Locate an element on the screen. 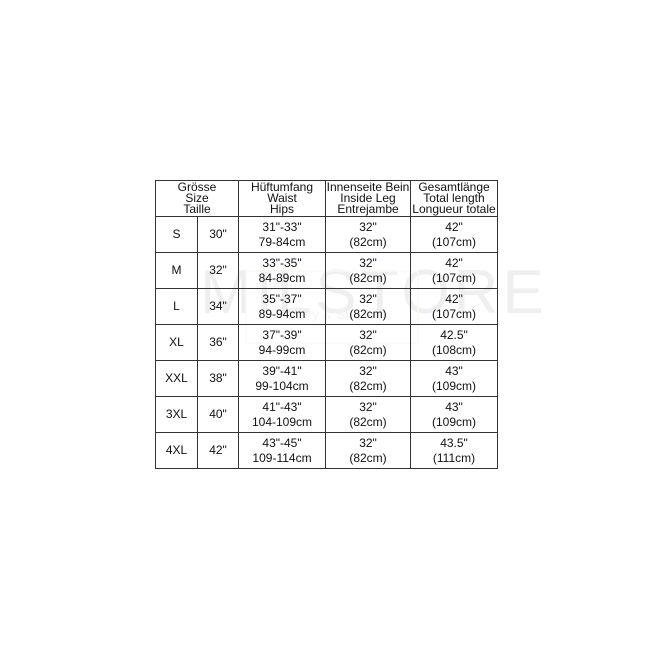 The image size is (650, 650). header-size: Grösse Size Taille is located at coordinates (197, 198).